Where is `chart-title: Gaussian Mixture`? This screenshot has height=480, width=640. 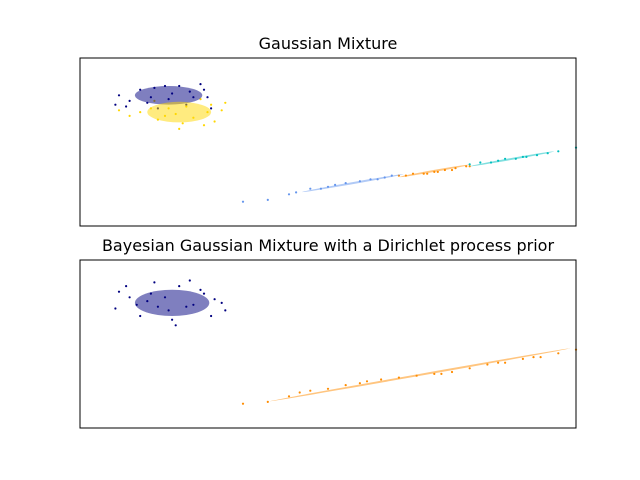 chart-title: Gaussian Mixture is located at coordinates (328, 43).